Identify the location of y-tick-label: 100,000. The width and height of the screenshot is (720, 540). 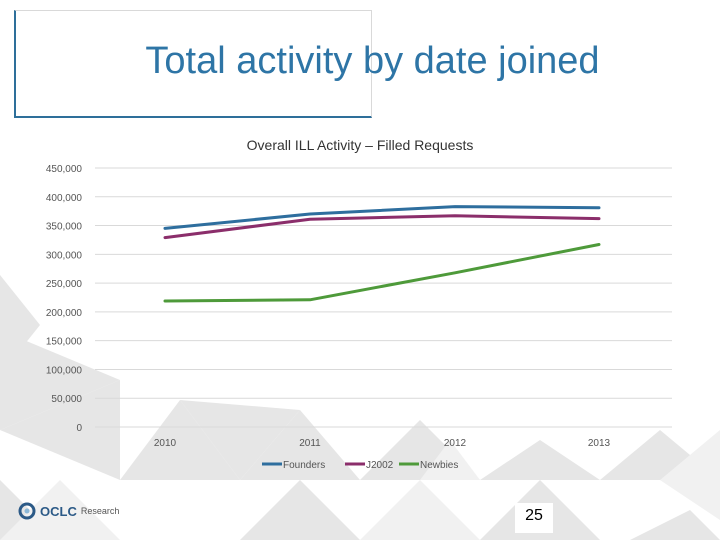
(64, 370).